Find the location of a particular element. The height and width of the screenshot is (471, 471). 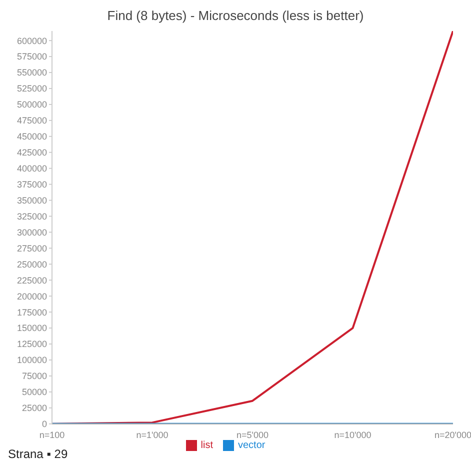

legend-label: list is located at coordinates (206, 445).